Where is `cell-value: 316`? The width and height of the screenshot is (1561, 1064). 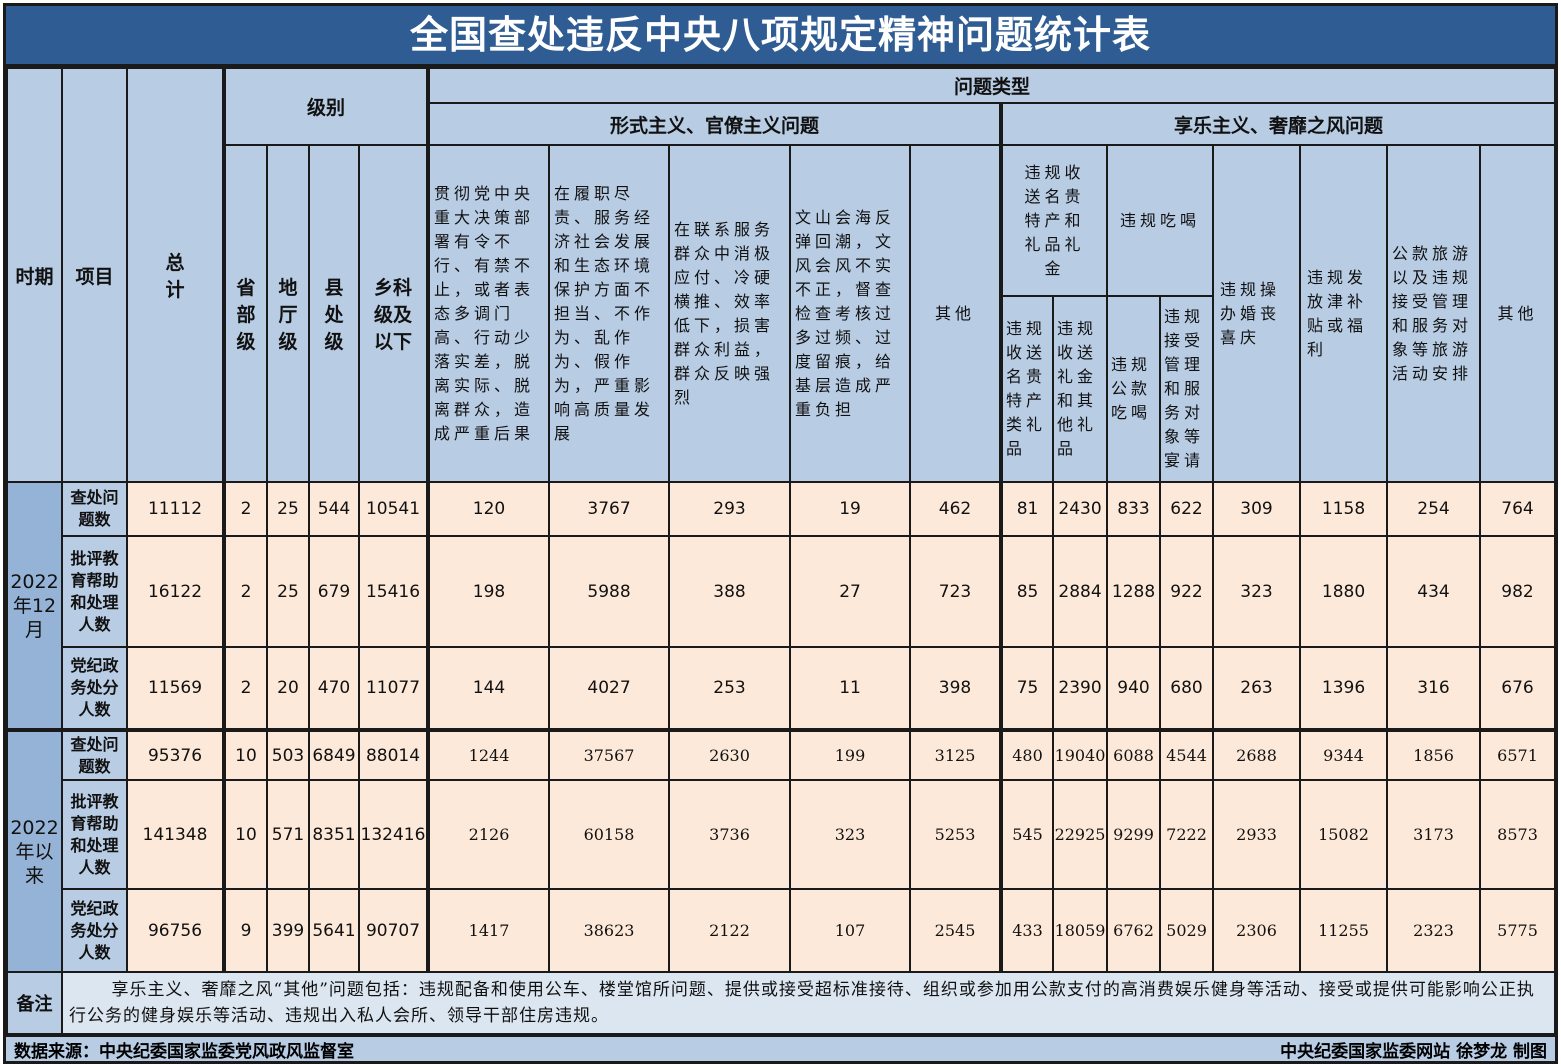 cell-value: 316 is located at coordinates (1434, 688).